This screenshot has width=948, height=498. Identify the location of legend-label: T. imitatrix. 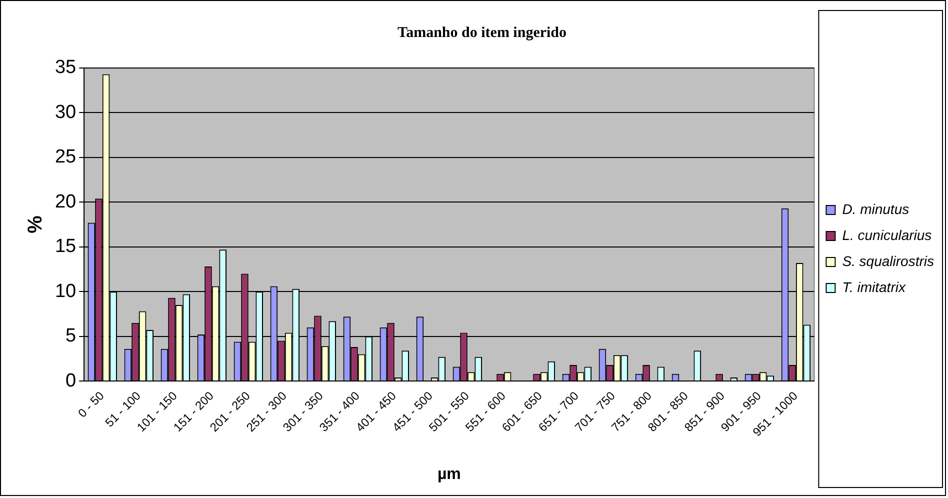
(874, 286).